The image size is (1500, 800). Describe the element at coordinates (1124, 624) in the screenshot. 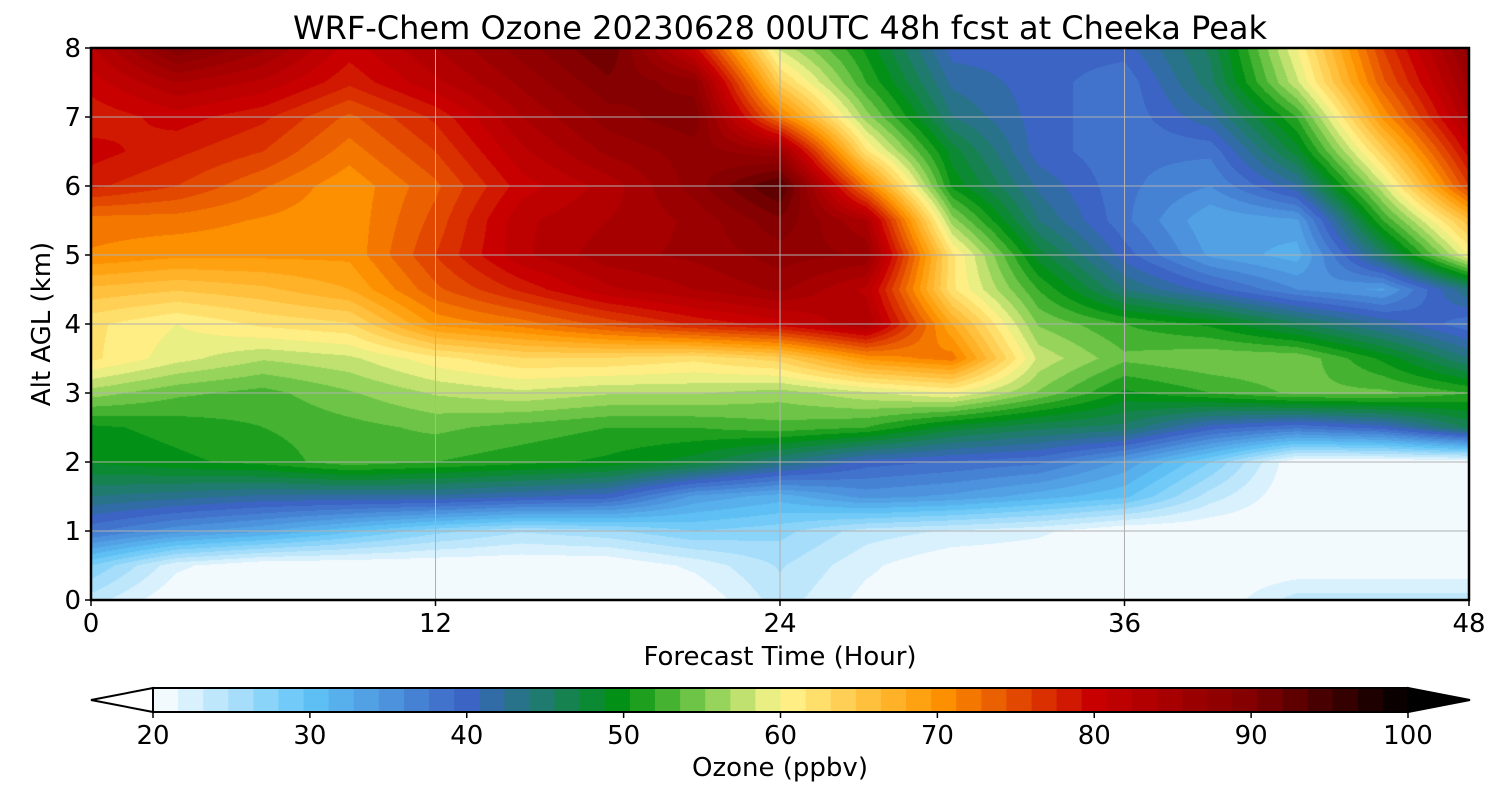

I see `x-tick-label: 36` at that location.